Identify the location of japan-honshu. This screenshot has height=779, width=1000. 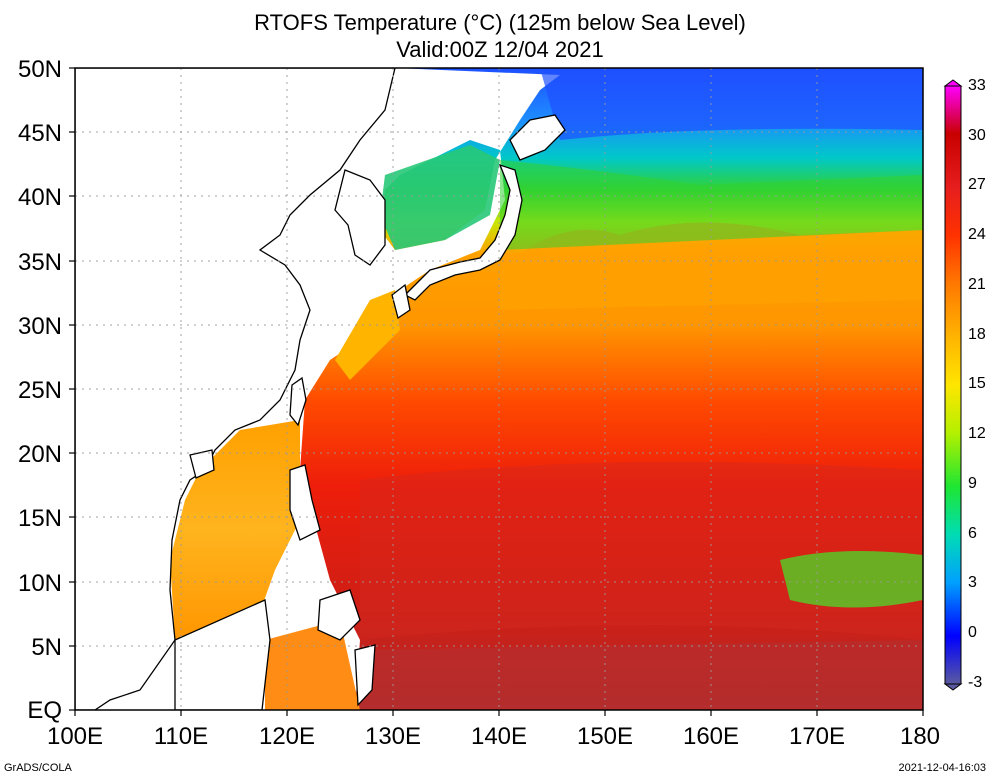
(463, 232).